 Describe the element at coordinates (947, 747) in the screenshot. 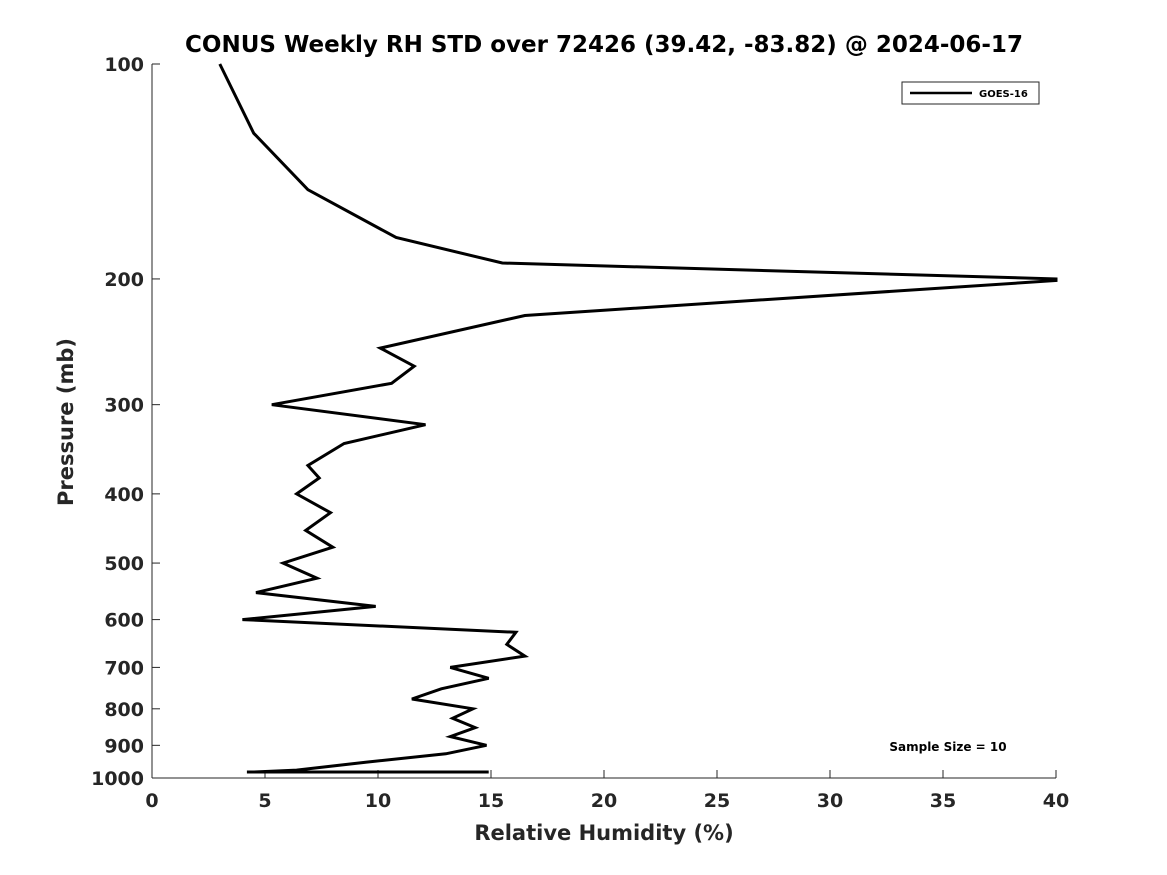

I see `sample-size-annotation: Sample Size = 10` at that location.